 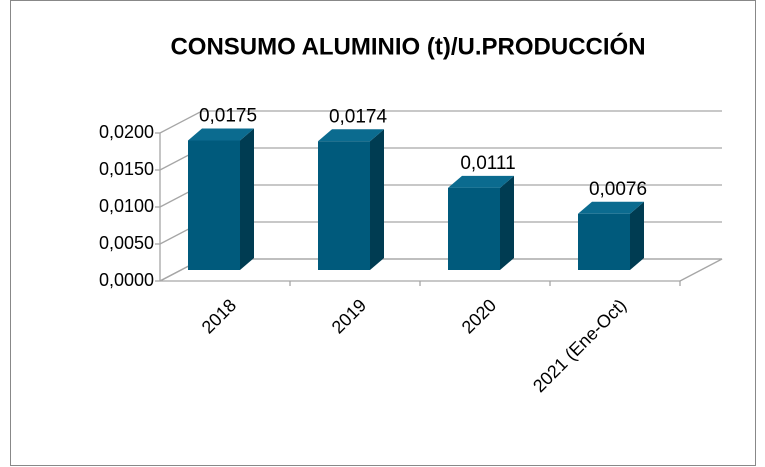 What do you see at coordinates (126, 243) in the screenshot?
I see `y-tick-label: 0,0050` at bounding box center [126, 243].